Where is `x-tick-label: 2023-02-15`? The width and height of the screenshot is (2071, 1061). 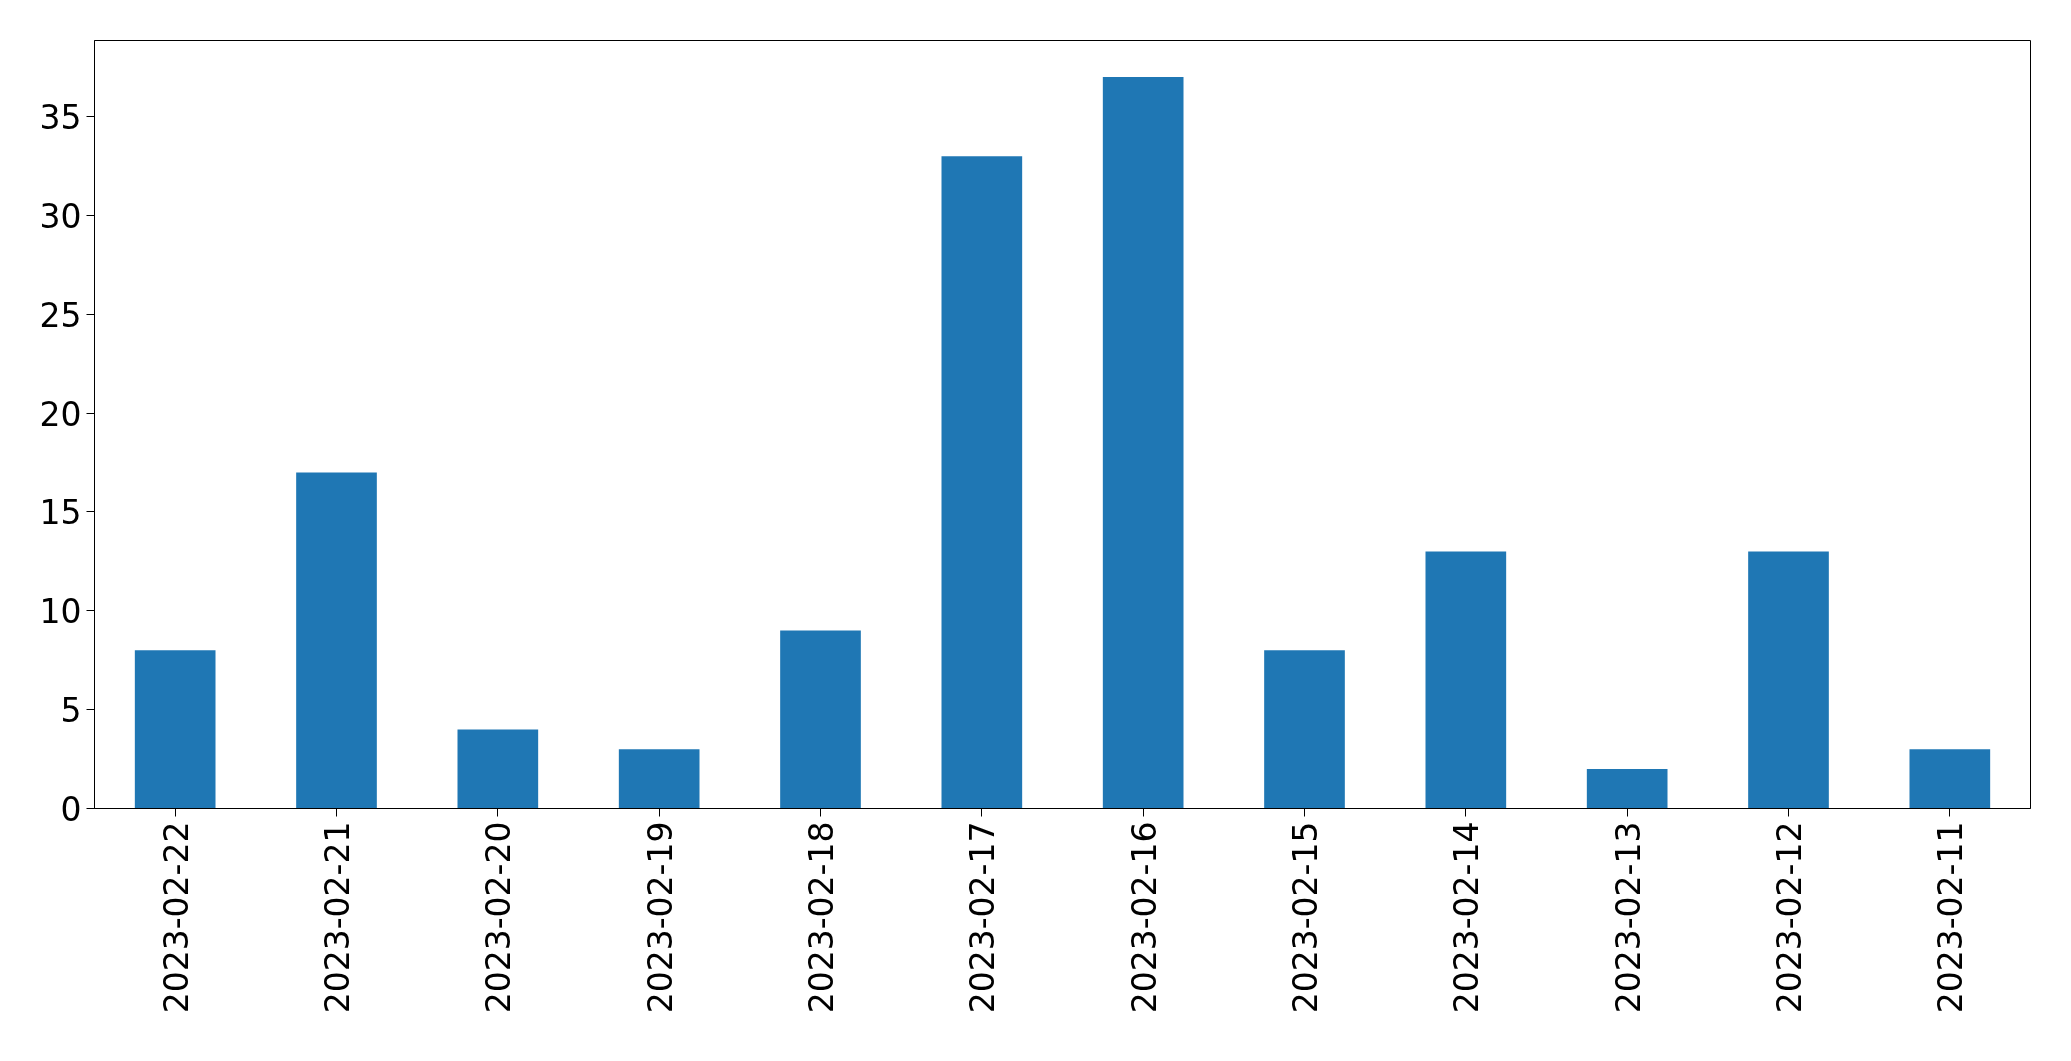
x-tick-label: 2023-02-15 is located at coordinates (1305, 917).